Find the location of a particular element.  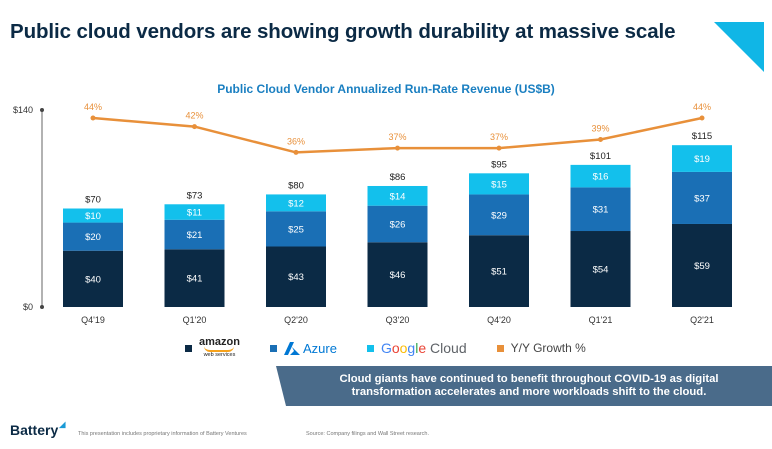

legend-item-growth: Y/Y Growth % is located at coordinates (541, 348).